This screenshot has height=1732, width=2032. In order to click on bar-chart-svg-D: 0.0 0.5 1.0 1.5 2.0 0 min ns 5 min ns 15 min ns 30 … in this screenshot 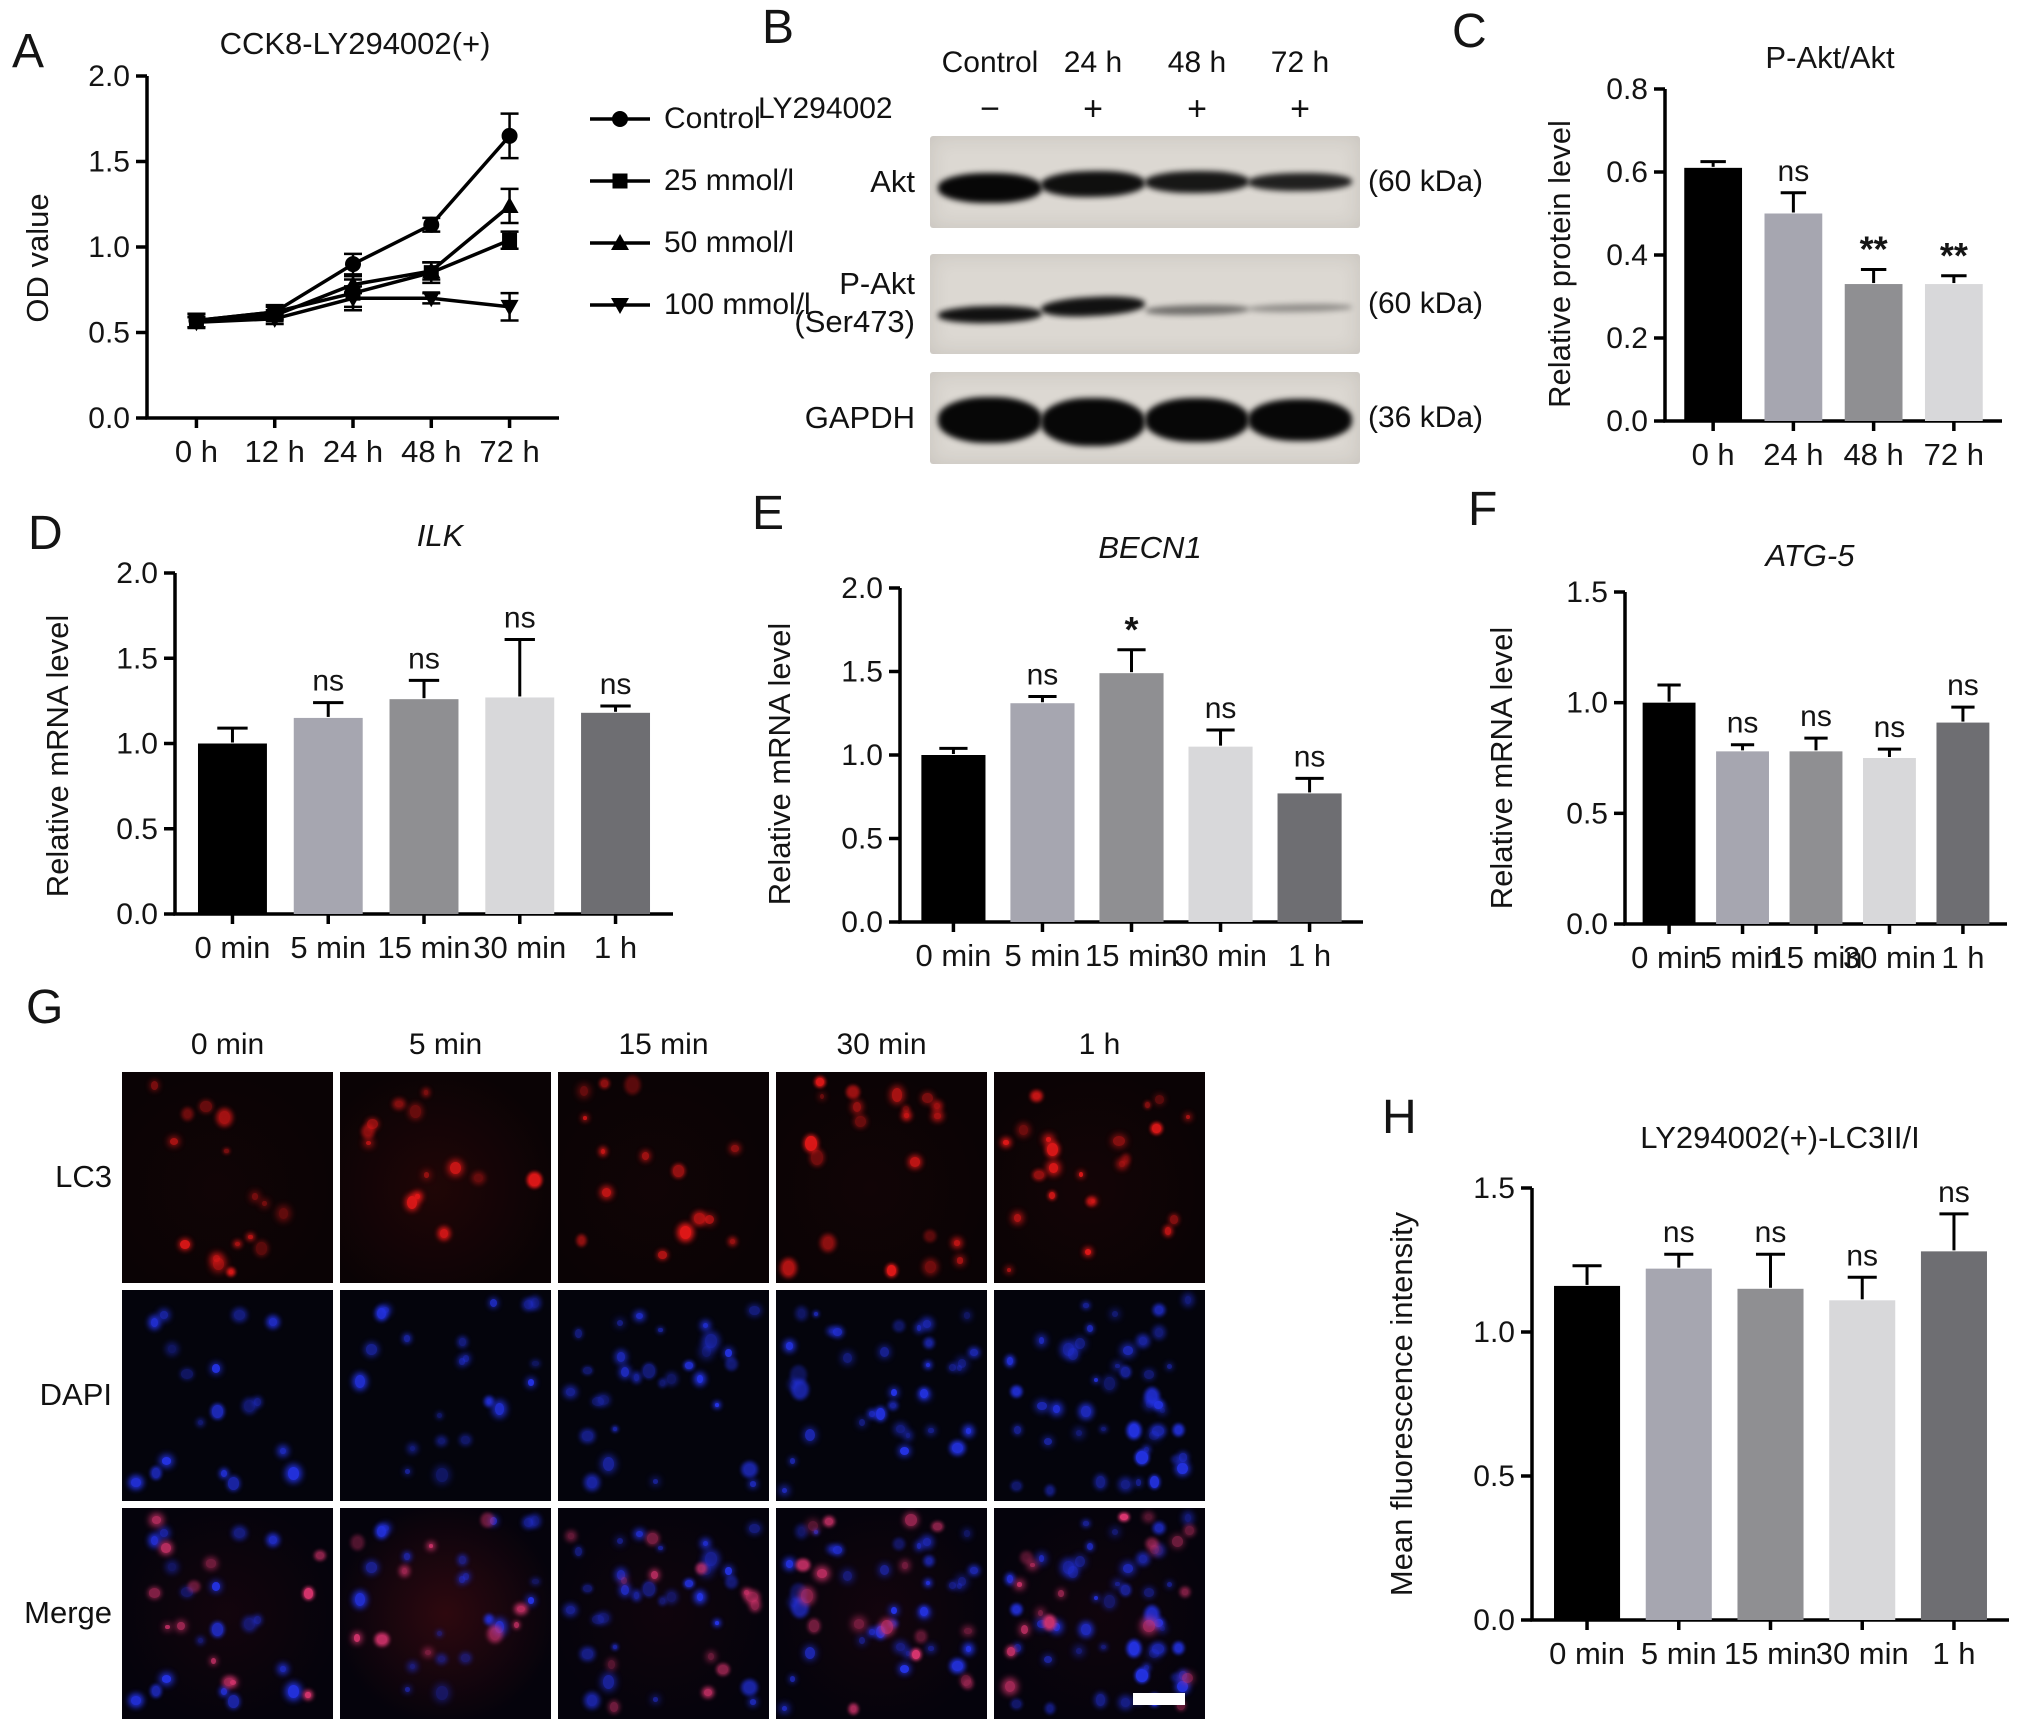, I will do `click(394, 761)`.